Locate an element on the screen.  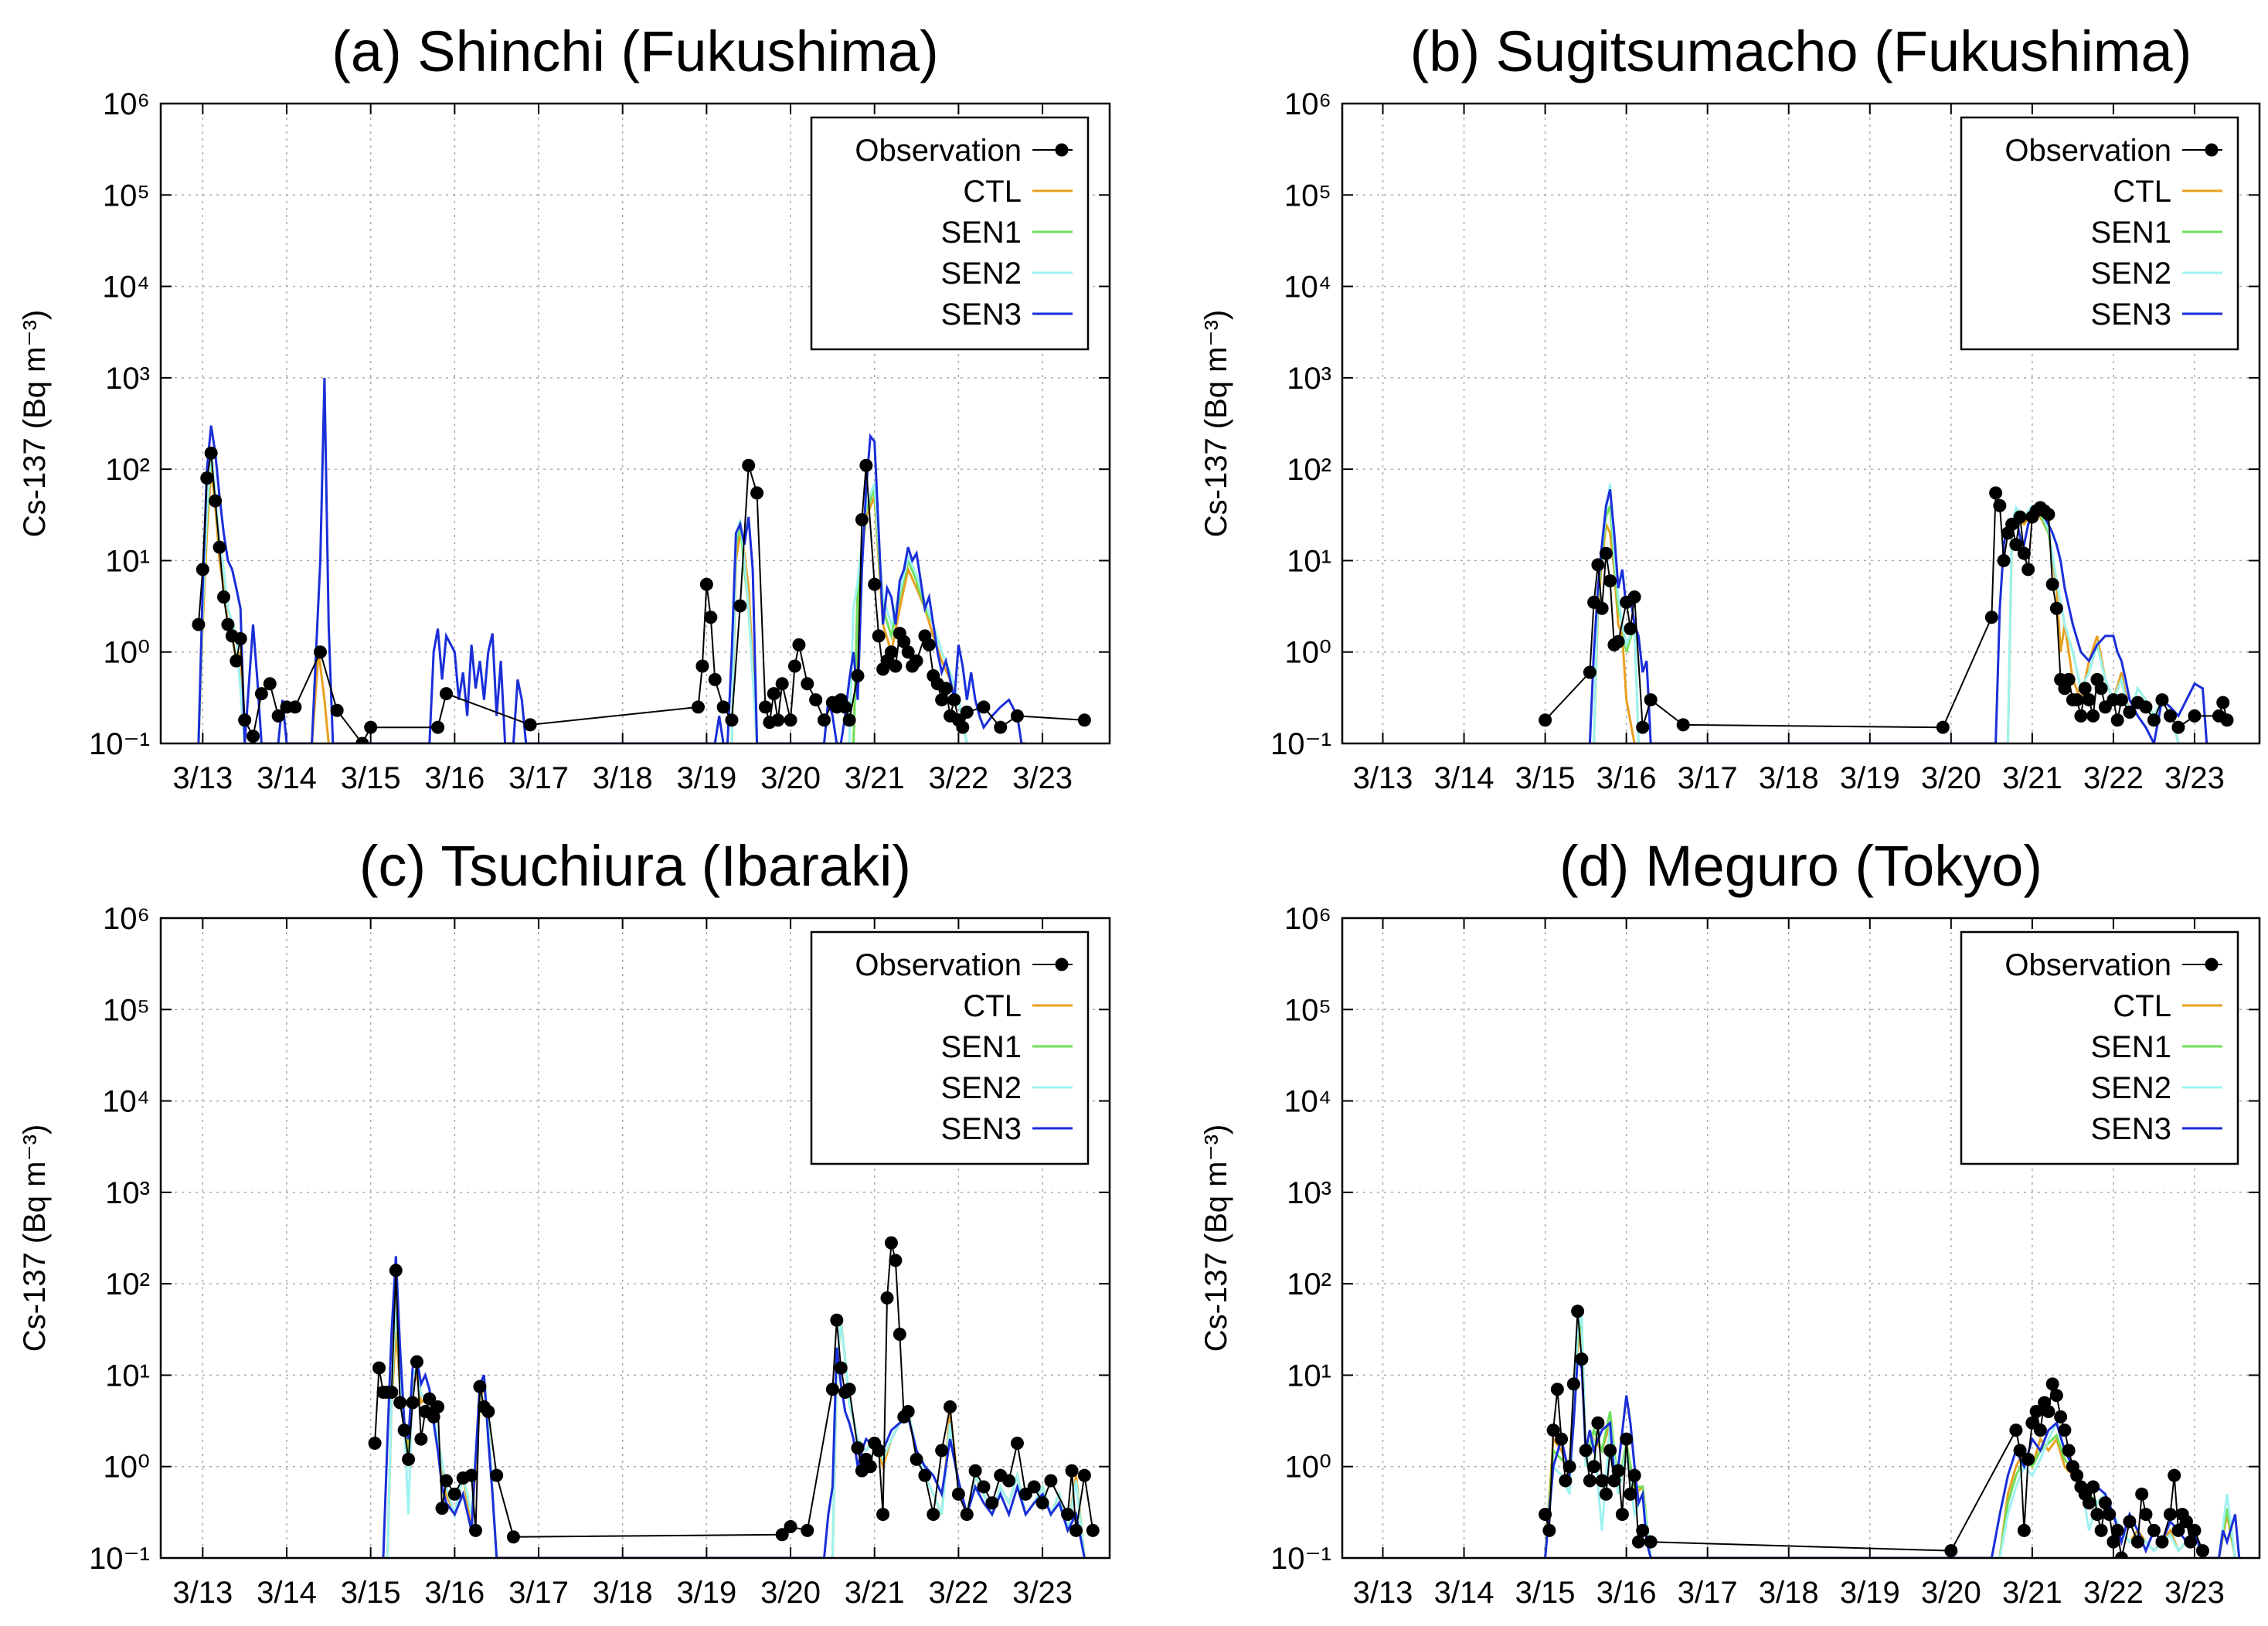
legend-marker is located at coordinates (1062, 150).